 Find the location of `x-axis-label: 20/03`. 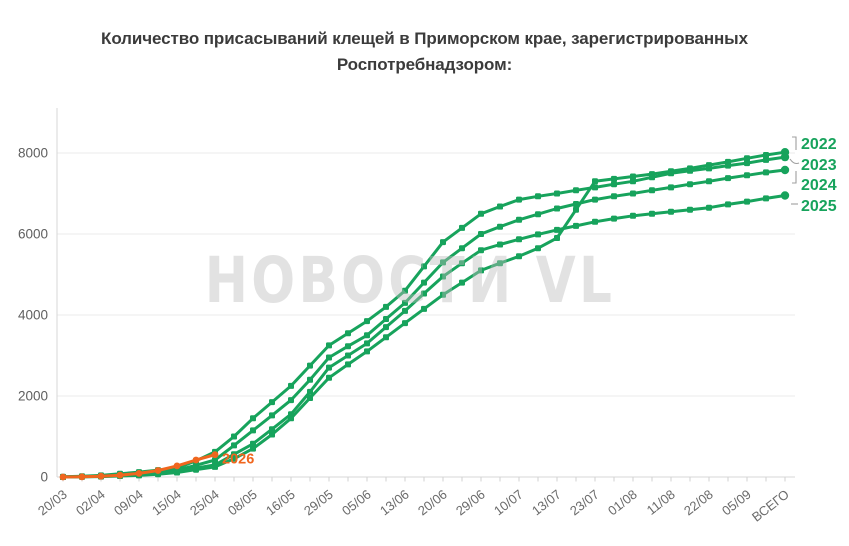

x-axis-label: 20/03 is located at coordinates (52, 503).